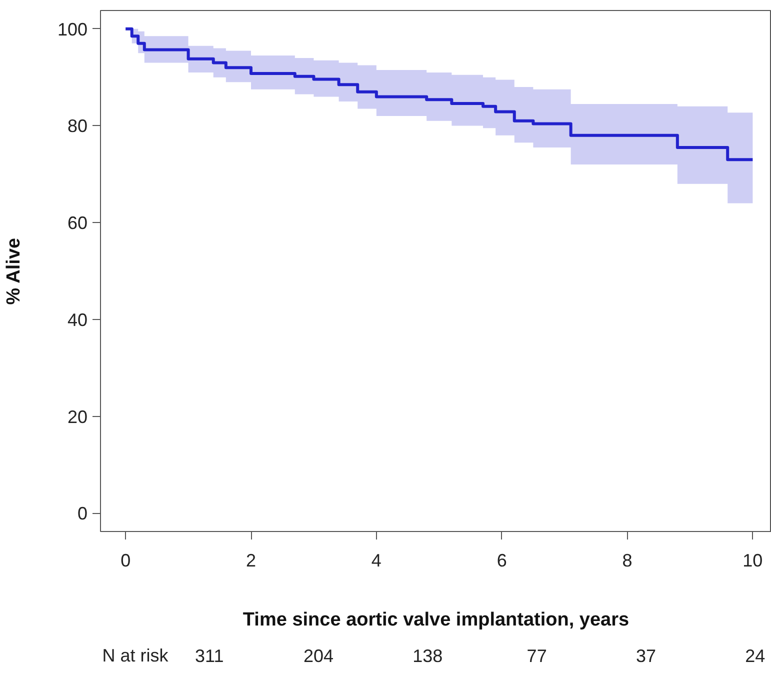 This screenshot has width=771, height=673. Describe the element at coordinates (319, 656) in the screenshot. I see `text: 204` at that location.